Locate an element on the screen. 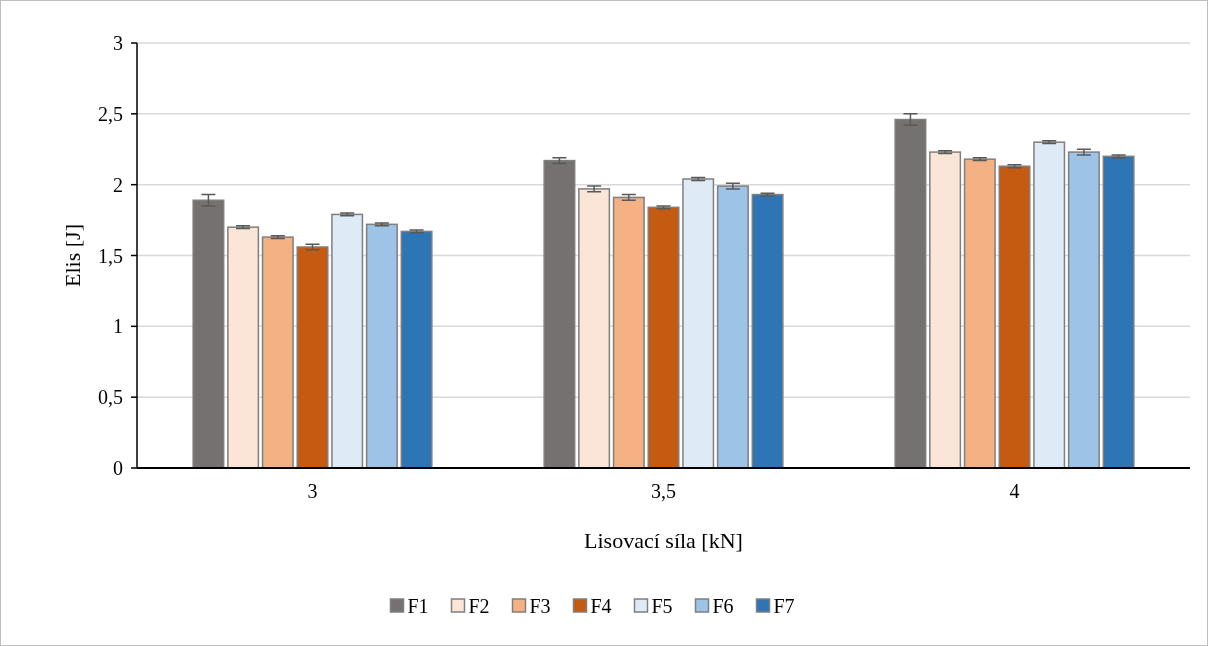 The image size is (1208, 646). legend-label: F1 is located at coordinates (418, 606).